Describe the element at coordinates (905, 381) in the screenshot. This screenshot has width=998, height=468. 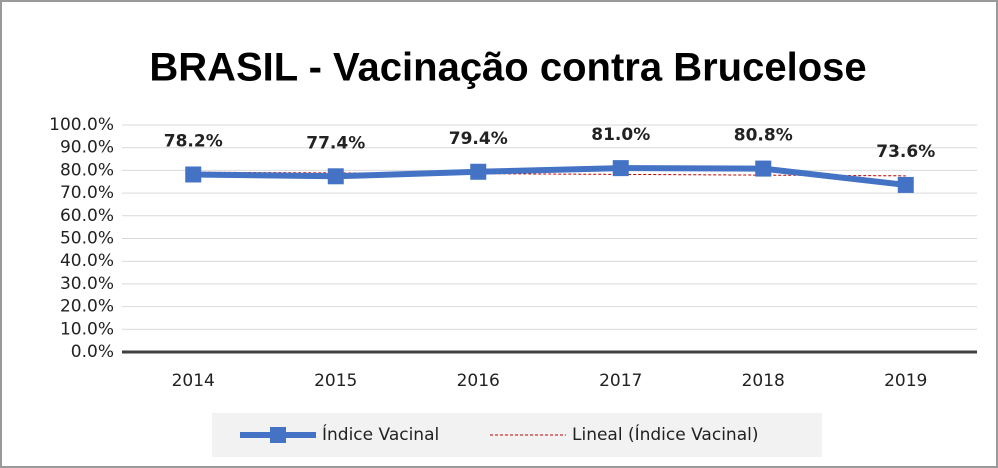
I see `x-tick-label: 2019` at that location.